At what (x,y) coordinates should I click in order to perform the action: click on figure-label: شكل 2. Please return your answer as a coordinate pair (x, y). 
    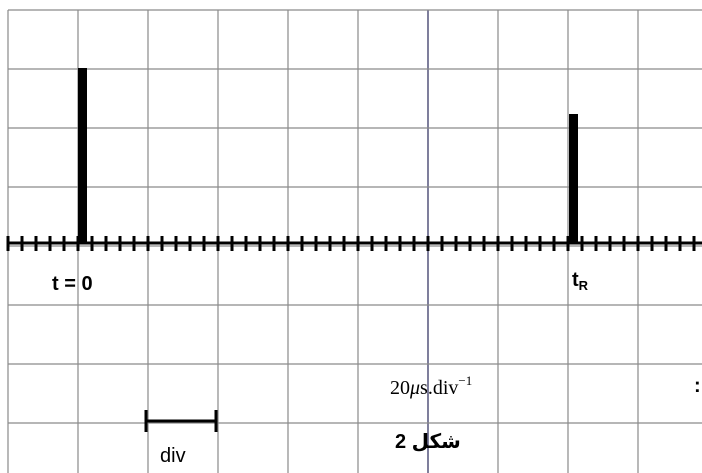
    Looking at the image, I should click on (428, 442).